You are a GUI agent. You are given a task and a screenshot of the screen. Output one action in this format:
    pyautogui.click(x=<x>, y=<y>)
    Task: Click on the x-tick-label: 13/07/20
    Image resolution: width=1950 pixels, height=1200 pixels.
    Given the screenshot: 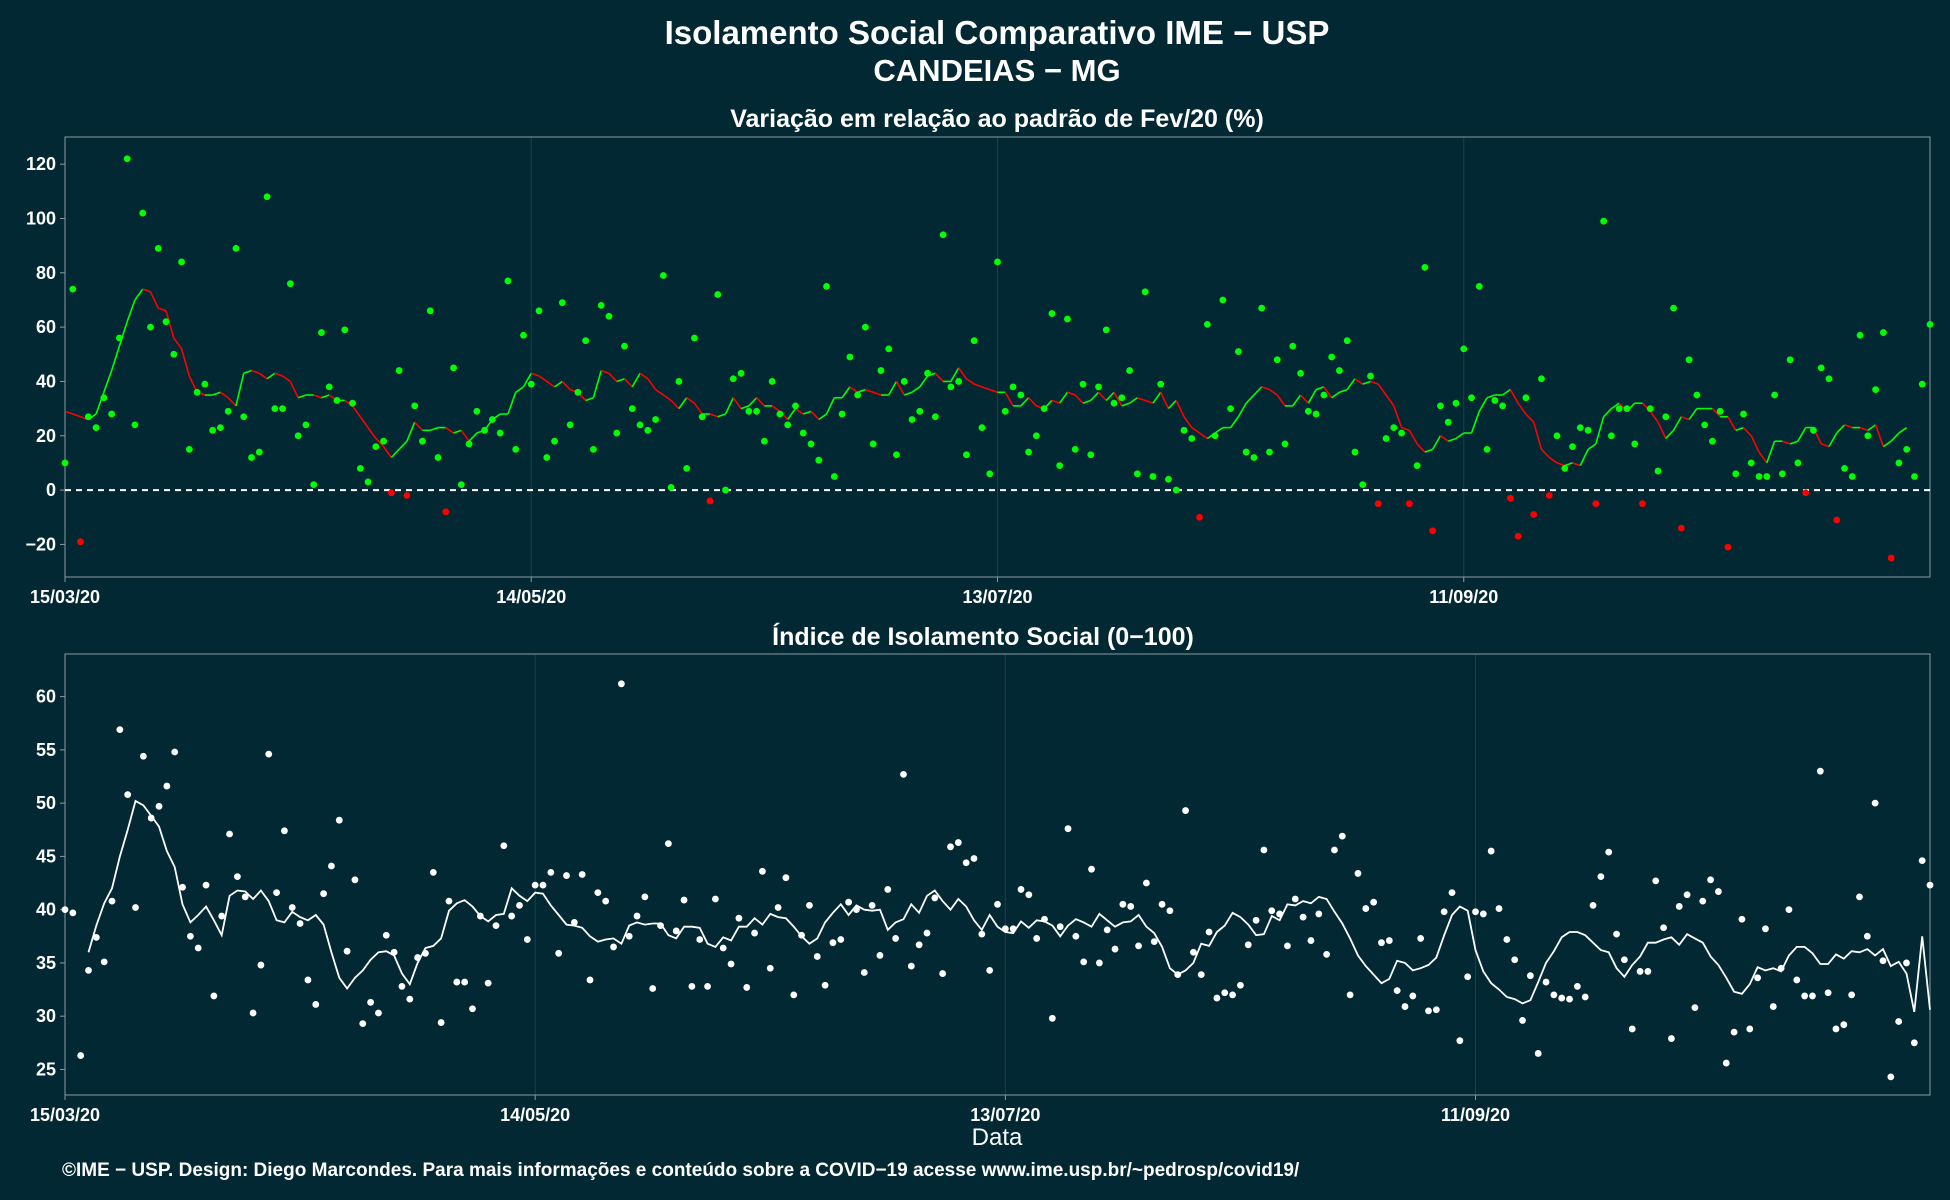 What is the action you would take?
    pyautogui.click(x=997, y=597)
    